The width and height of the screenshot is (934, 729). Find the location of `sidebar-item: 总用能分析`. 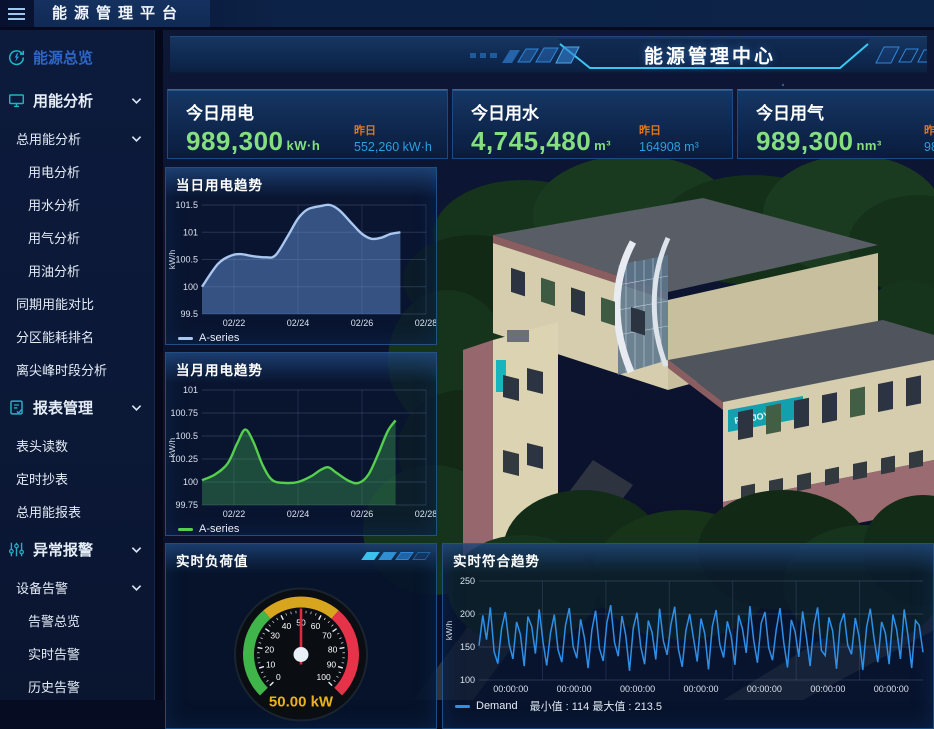

sidebar-item: 总用能分析 is located at coordinates (77, 138).